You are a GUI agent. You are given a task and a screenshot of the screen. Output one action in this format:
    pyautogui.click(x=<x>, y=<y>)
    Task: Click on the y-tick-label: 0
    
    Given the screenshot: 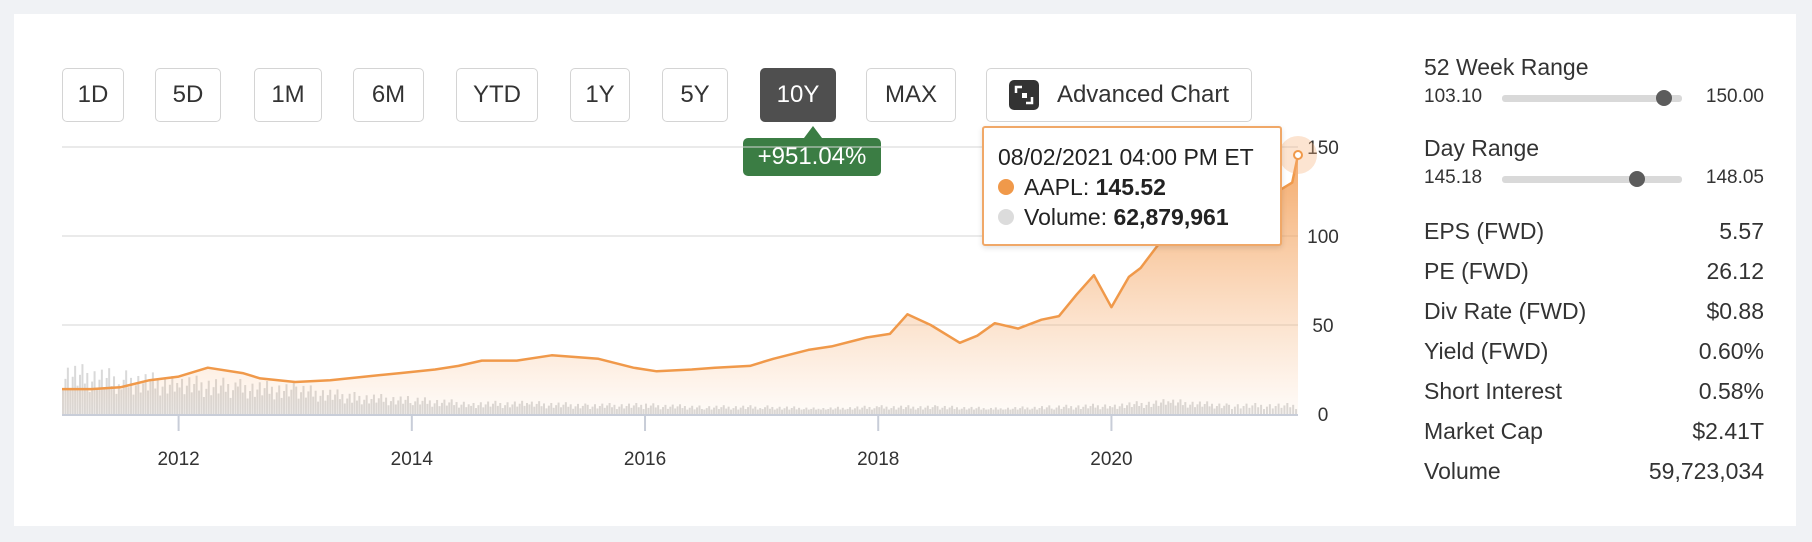 What is the action you would take?
    pyautogui.click(x=1323, y=415)
    